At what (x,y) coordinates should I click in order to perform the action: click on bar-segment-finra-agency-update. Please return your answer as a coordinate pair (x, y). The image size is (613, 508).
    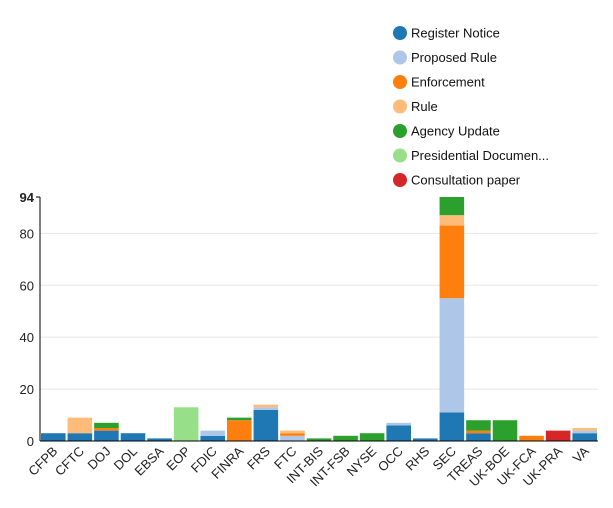
    Looking at the image, I should click on (239, 419).